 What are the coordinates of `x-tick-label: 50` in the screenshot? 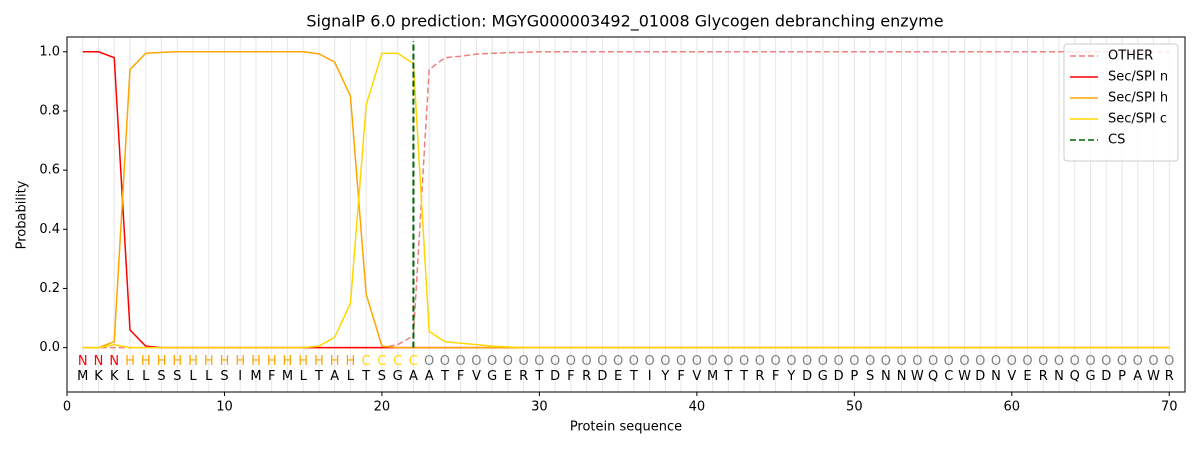 It's located at (854, 407).